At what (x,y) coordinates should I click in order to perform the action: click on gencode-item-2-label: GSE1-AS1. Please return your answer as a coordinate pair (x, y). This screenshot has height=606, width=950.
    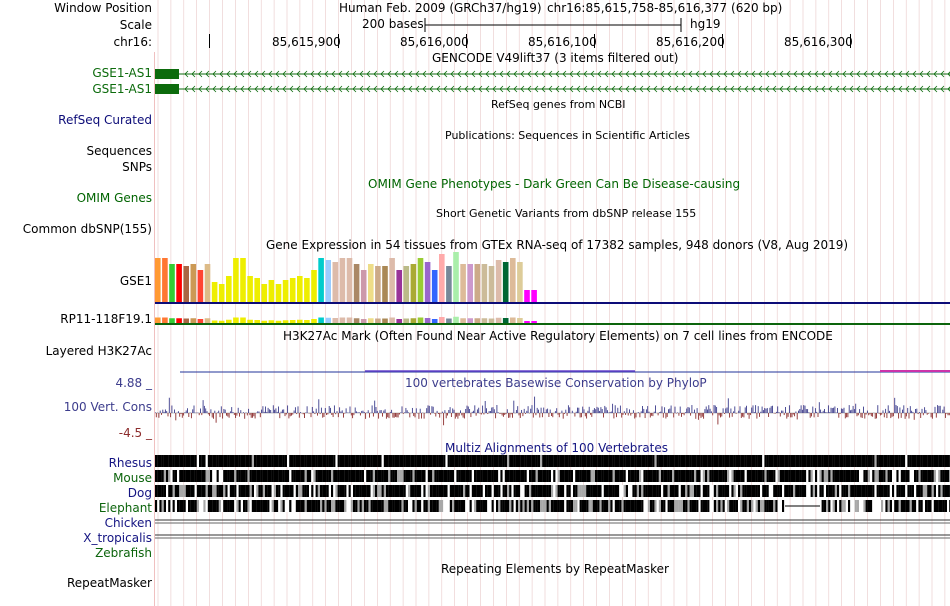
    Looking at the image, I should click on (122, 89).